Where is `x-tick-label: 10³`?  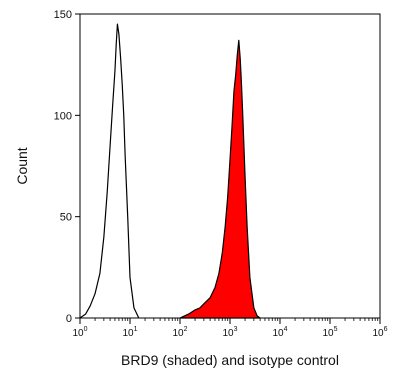 x-tick-label: 10³ is located at coordinates (229, 332).